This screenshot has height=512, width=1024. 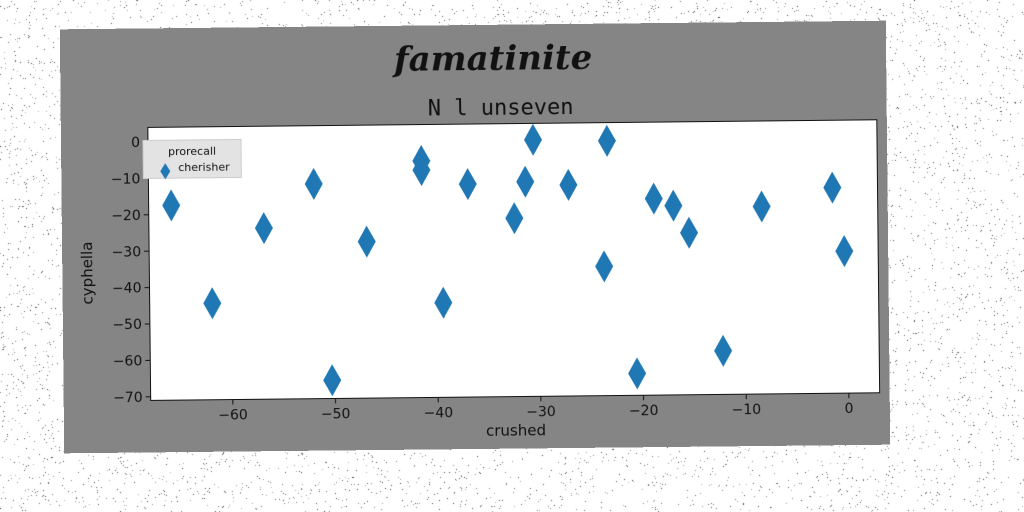 I want to click on legend-label-cherisher: cherisher, so click(x=204, y=168).